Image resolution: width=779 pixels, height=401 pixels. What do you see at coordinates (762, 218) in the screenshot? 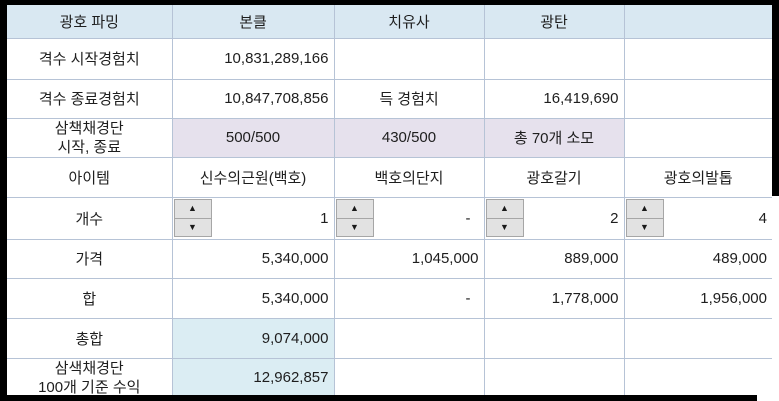
I see `count-value: 4` at bounding box center [762, 218].